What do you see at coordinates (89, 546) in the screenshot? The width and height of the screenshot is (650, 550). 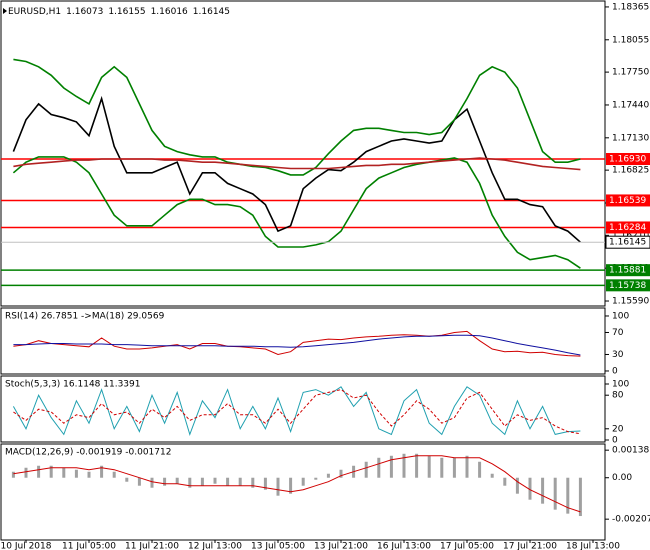 I see `x-tick-label: 11 Jul 05:00` at bounding box center [89, 546].